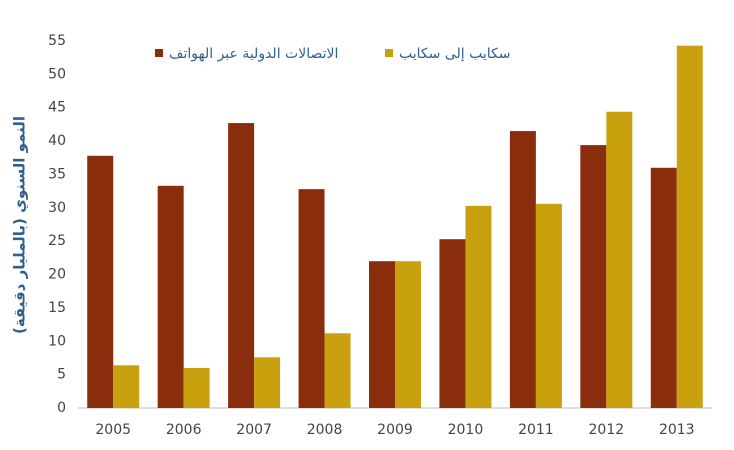 This screenshot has width=734, height=450. I want to click on y-tick-label: 40, so click(57, 141).